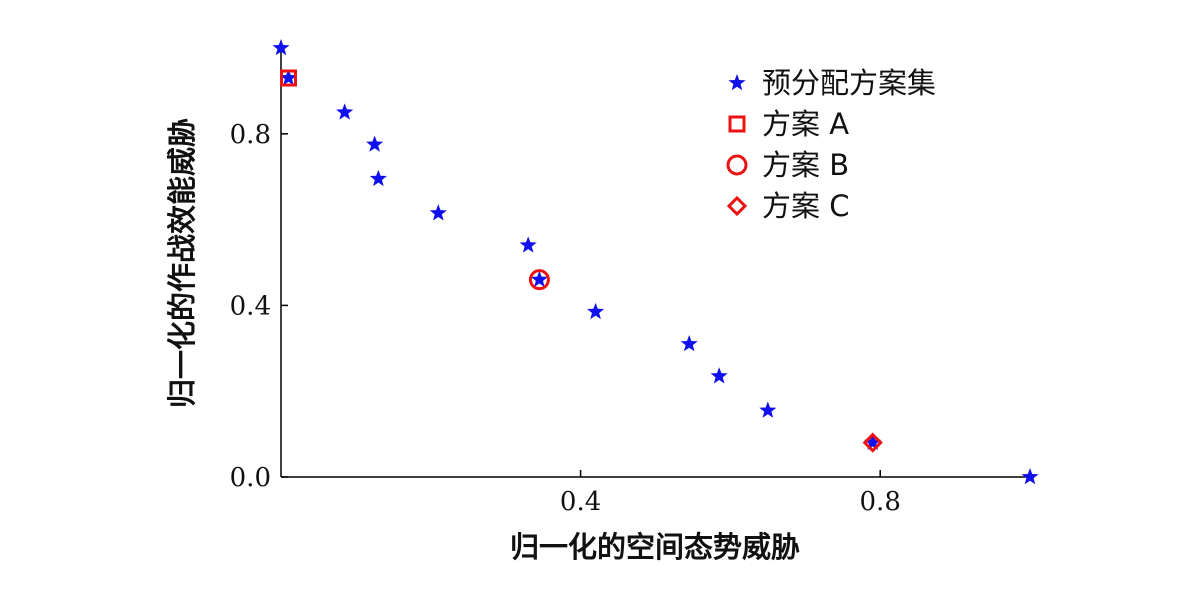  I want to click on legend-label: 方案 C, so click(805, 206).